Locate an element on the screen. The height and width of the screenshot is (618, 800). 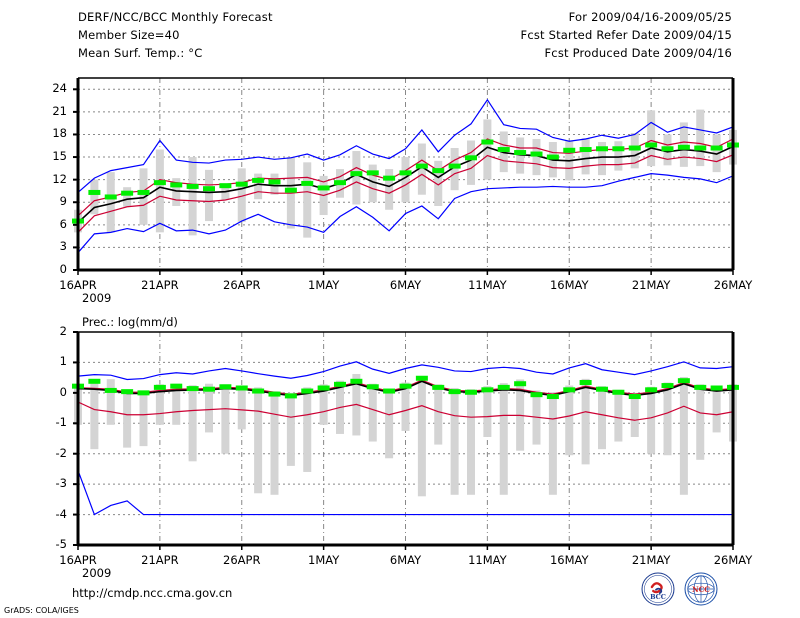
ytick-label: -3 is located at coordinates (61, 483).